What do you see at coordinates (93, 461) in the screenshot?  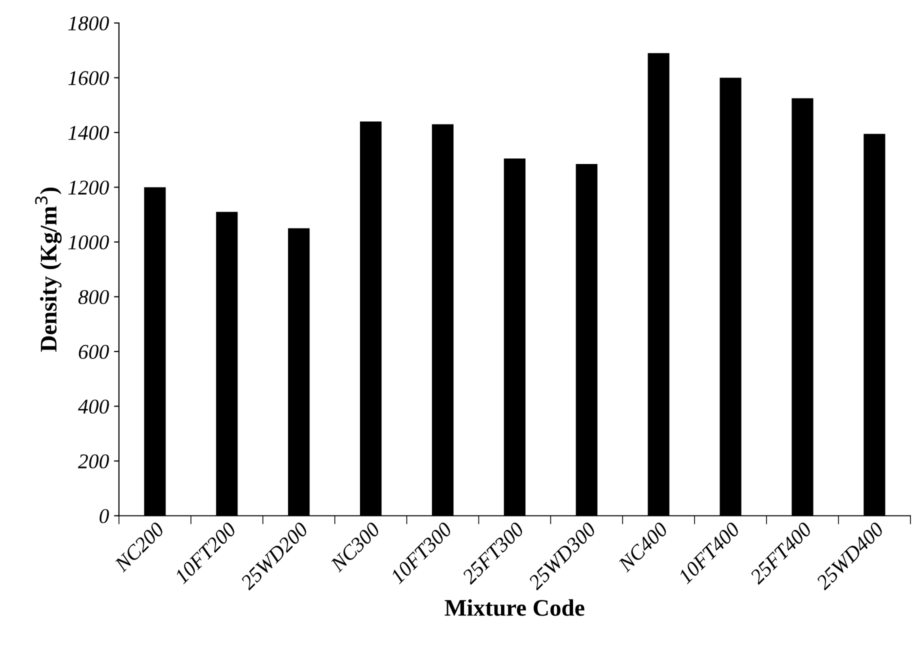 I see `y-tick-label: 200` at bounding box center [93, 461].